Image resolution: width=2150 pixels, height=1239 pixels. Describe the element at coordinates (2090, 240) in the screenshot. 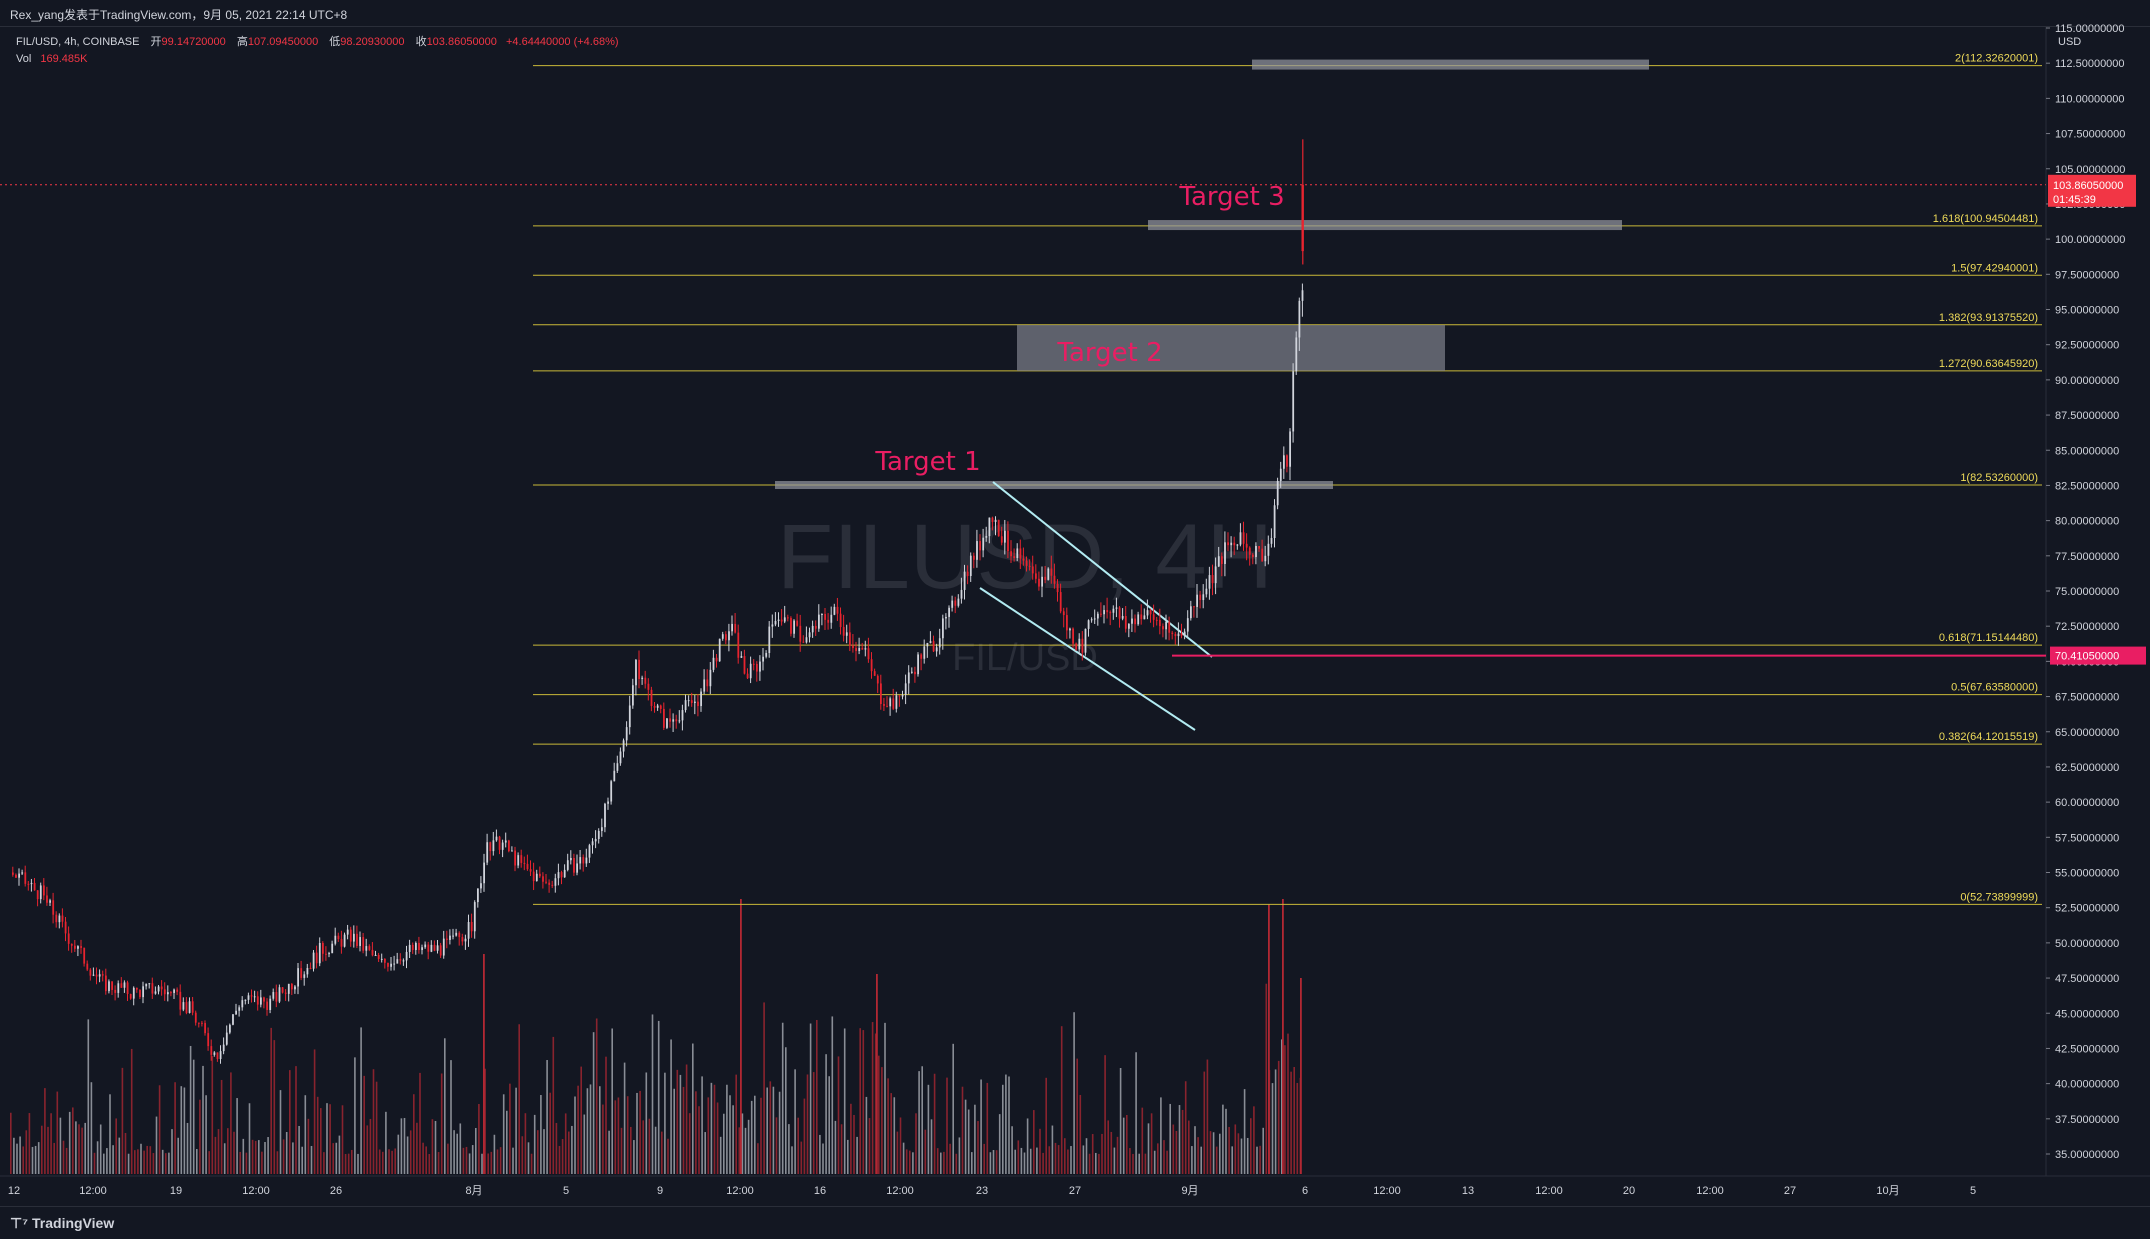

I see `y-tick-label: 100.00000000` at that location.